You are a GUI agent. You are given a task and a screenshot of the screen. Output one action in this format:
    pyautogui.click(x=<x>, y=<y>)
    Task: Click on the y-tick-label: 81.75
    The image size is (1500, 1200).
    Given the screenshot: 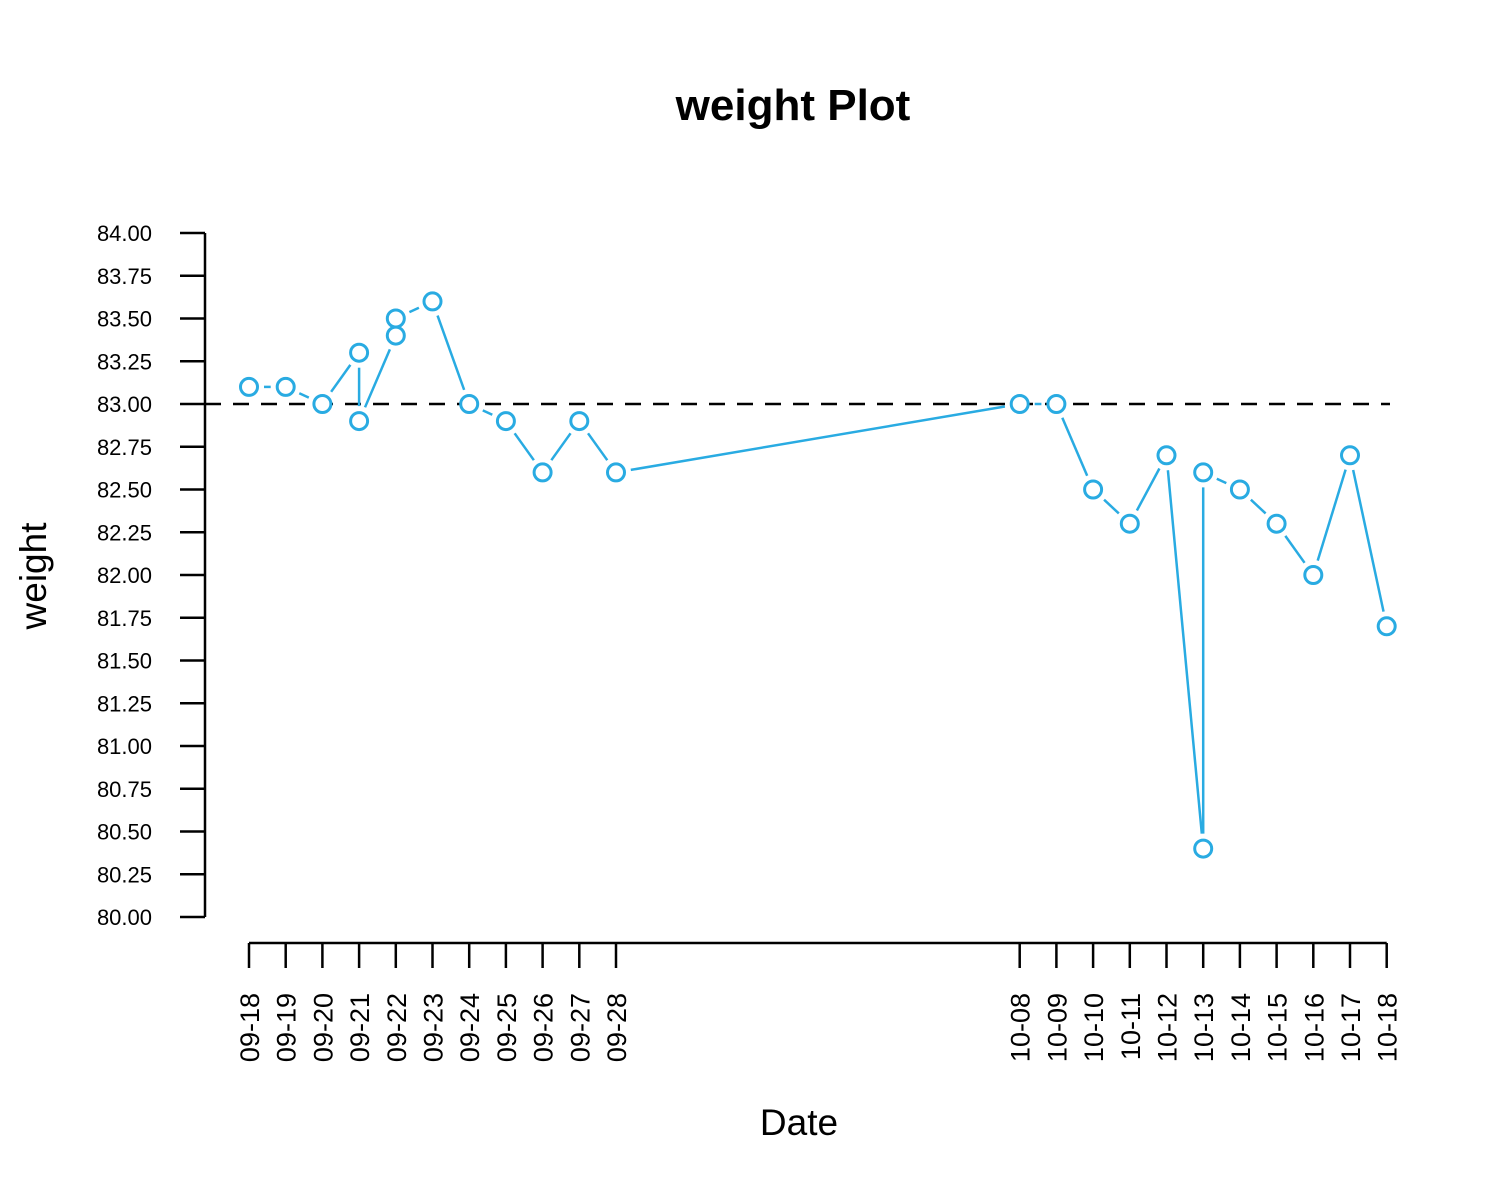 What is the action you would take?
    pyautogui.click(x=124, y=618)
    